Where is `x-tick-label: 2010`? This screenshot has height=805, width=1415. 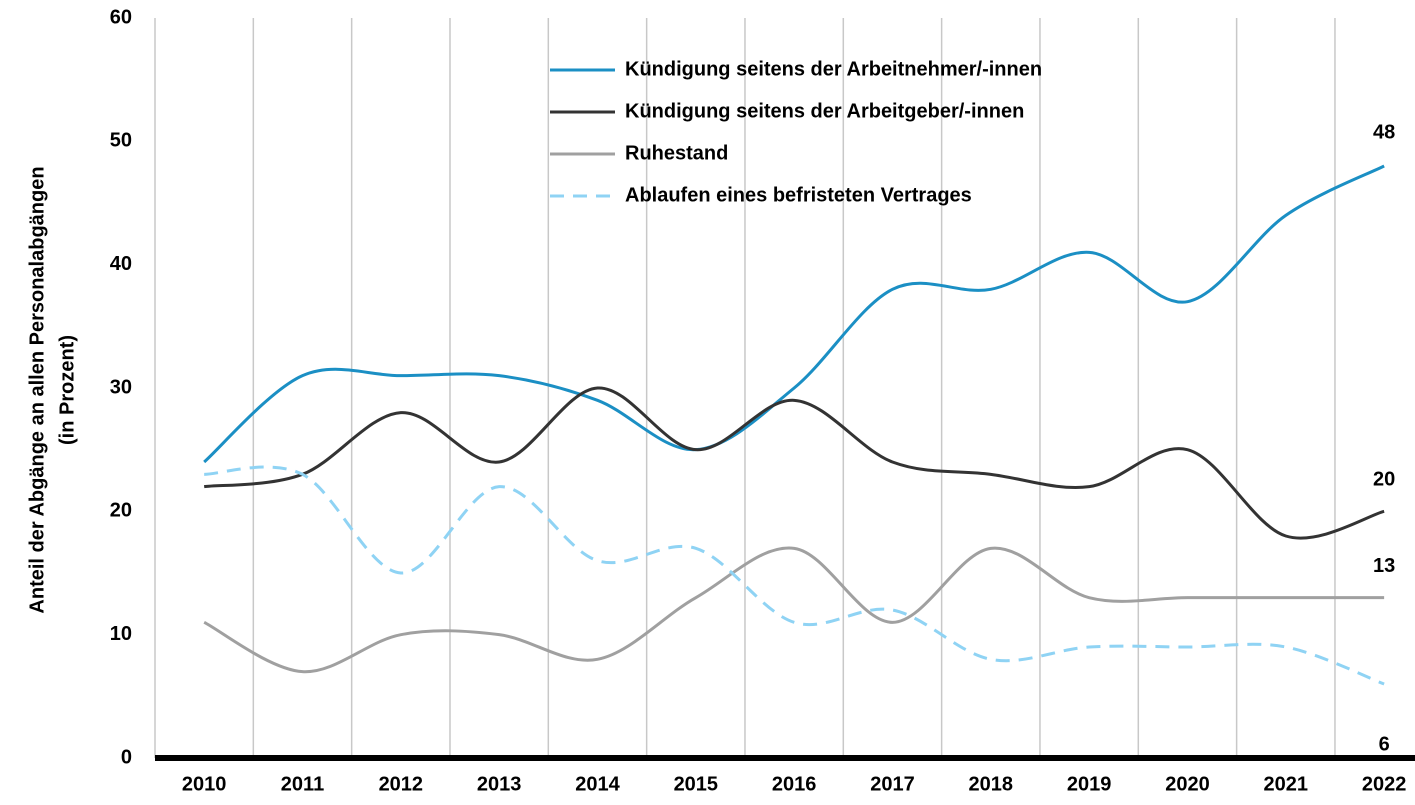
x-tick-label: 2010 is located at coordinates (204, 784).